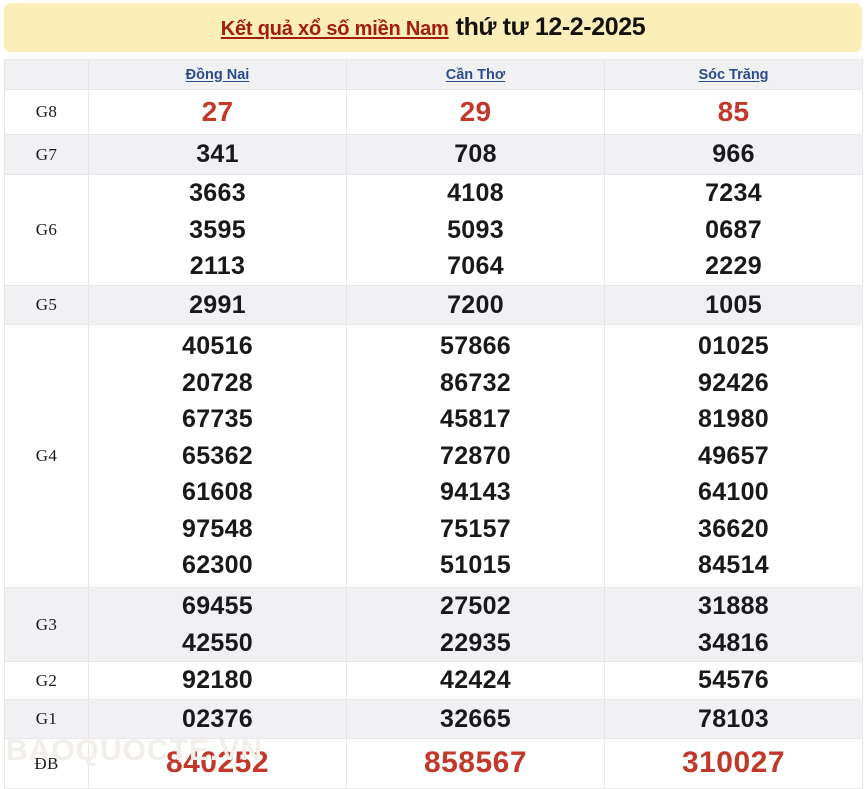 The image size is (866, 789). Describe the element at coordinates (46, 230) in the screenshot. I see `prize-label-G6: G6` at that location.